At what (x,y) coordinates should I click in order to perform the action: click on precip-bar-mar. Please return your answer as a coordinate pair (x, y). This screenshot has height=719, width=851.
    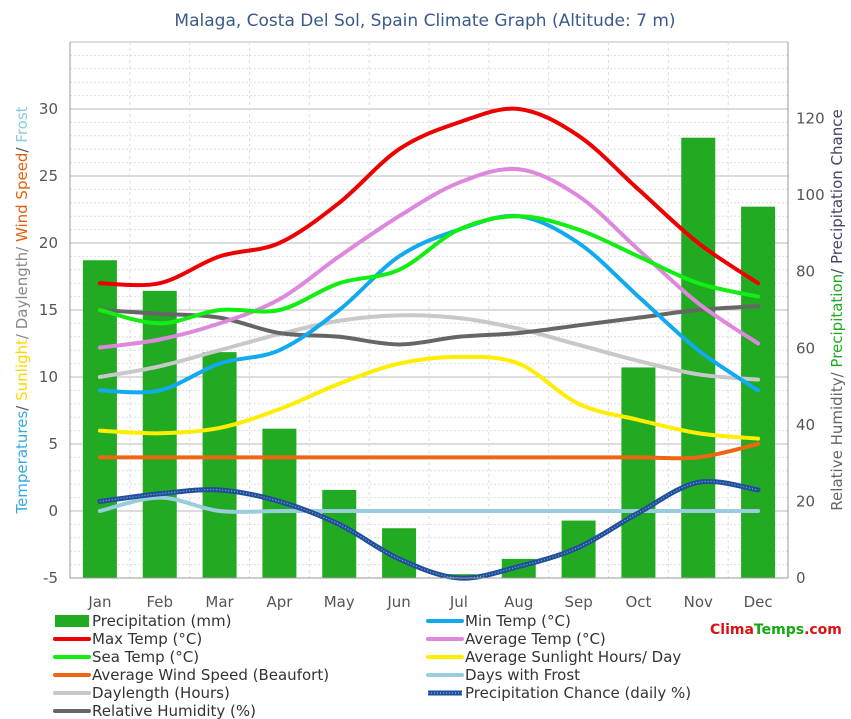
    Looking at the image, I should click on (219, 465).